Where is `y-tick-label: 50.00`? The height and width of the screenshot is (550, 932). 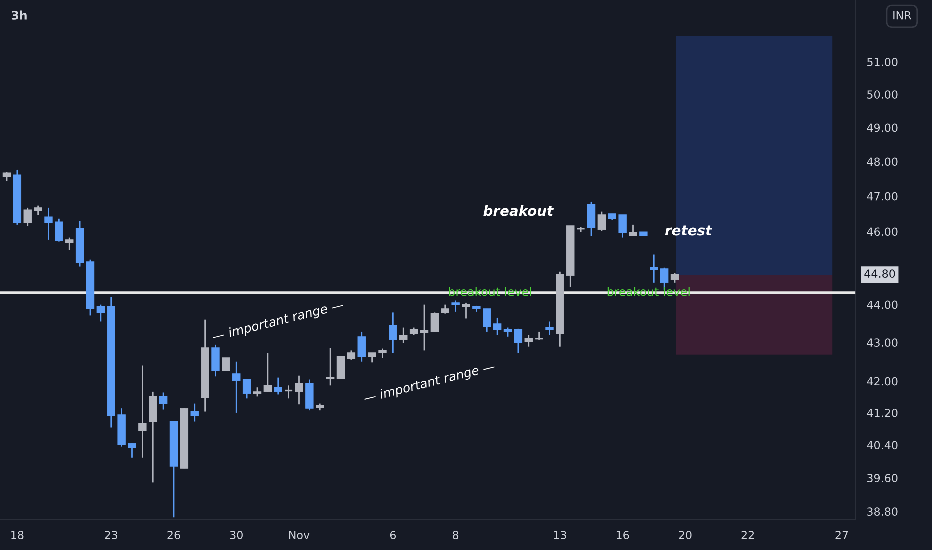
y-tick-label: 50.00 is located at coordinates (883, 94).